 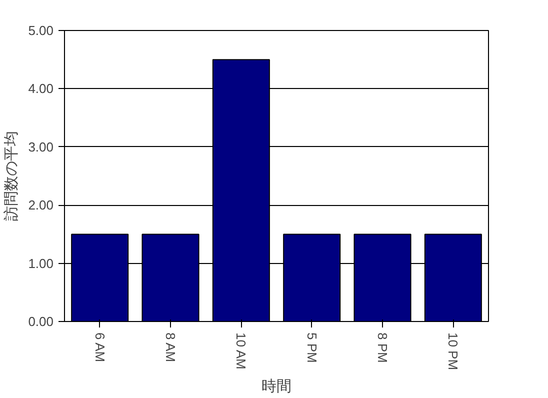 I want to click on x-tick-label: 10 PM, so click(x=453, y=351).